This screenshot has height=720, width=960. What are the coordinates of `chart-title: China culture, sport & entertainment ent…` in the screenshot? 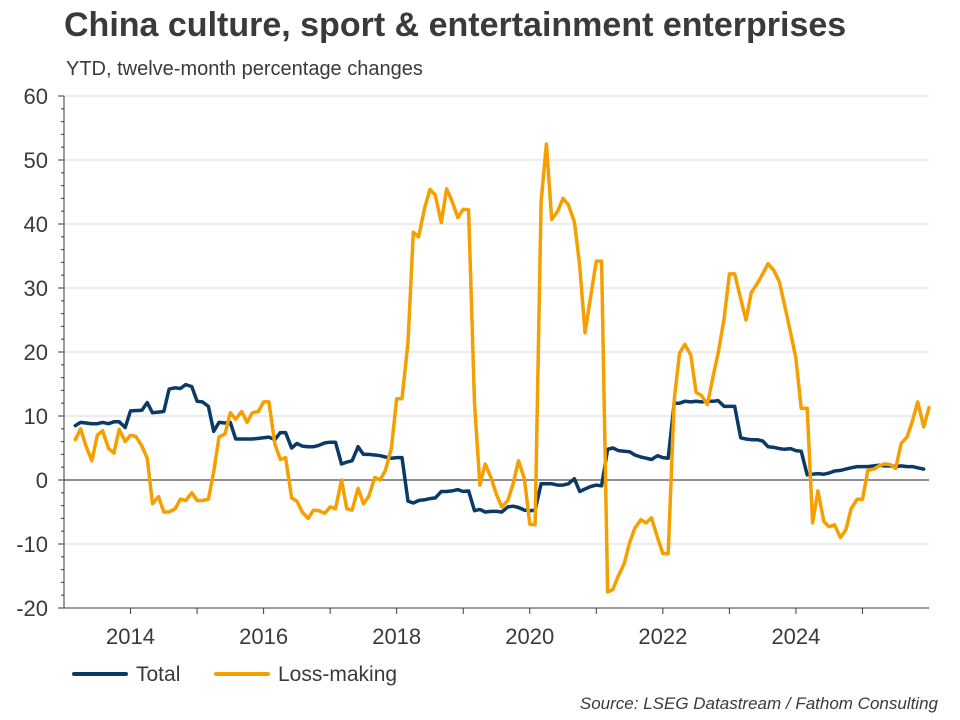 It's located at (455, 25).